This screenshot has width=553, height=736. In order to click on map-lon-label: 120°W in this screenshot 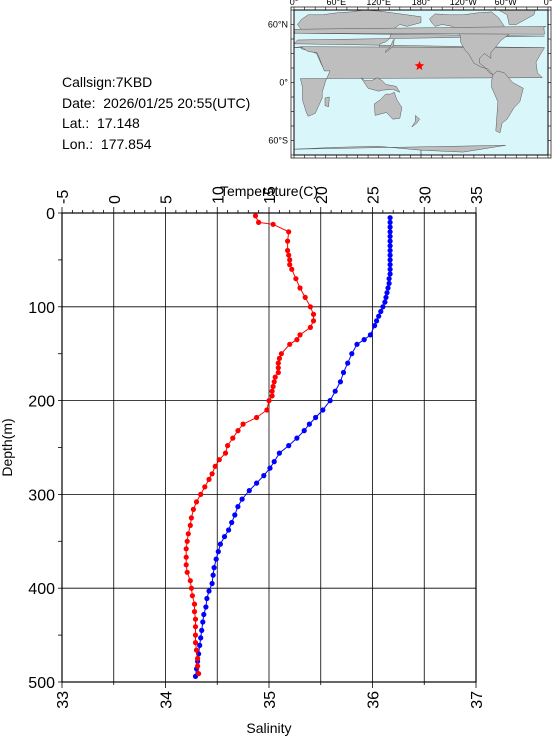, I will do `click(464, 3)`.